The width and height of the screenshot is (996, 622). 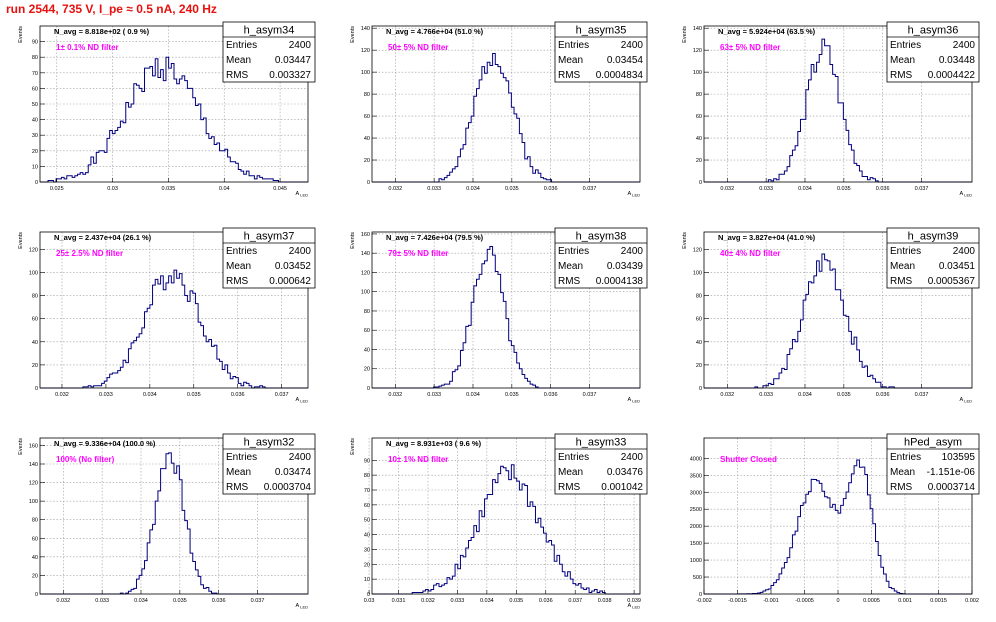 I want to click on navg-label: N_avg = 8.931e+03 ( 9.6 %), so click(x=434, y=443).